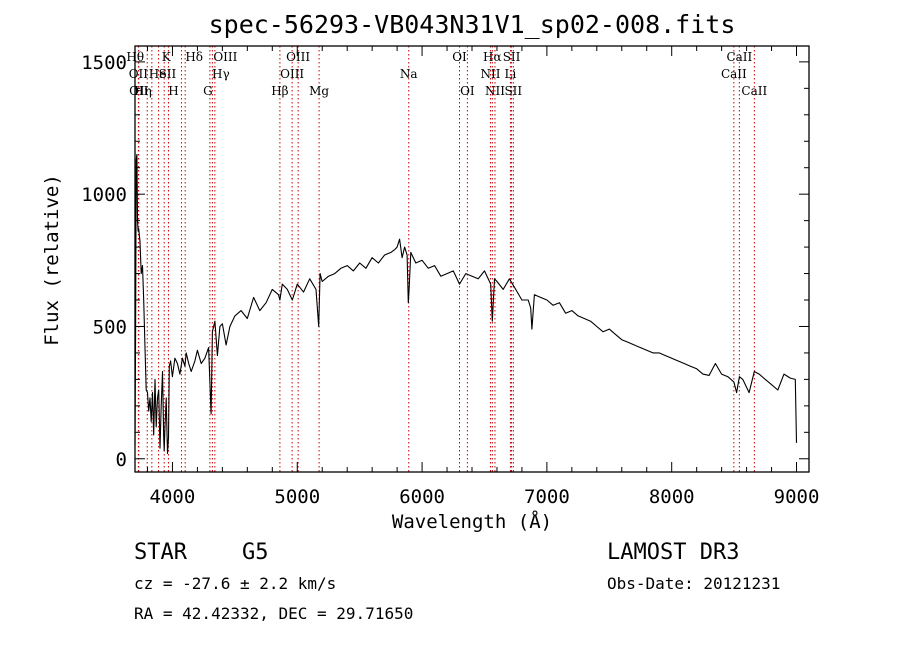 This screenshot has height=649, width=900. I want to click on line-marker-label: He, so click(158, 74).